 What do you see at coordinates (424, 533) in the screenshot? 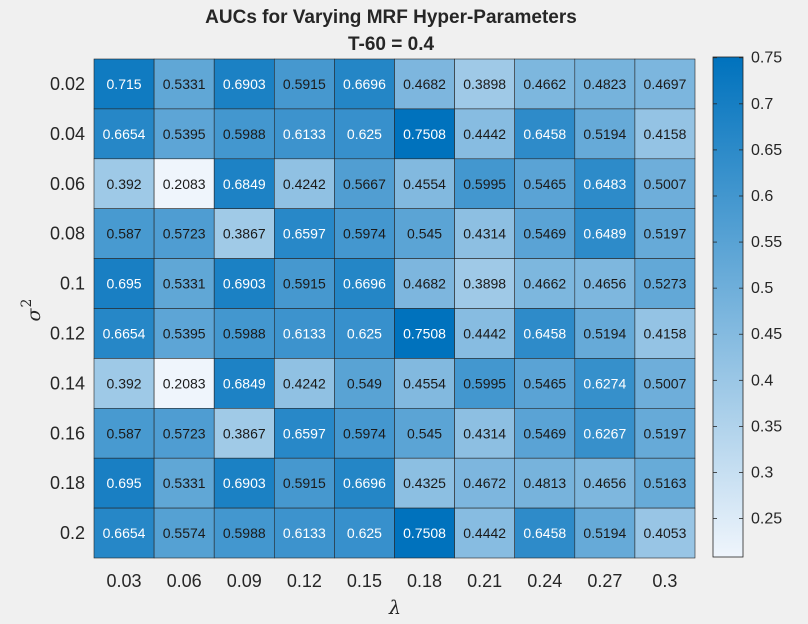
I see `cell-value-label: 0.7508` at bounding box center [424, 533].